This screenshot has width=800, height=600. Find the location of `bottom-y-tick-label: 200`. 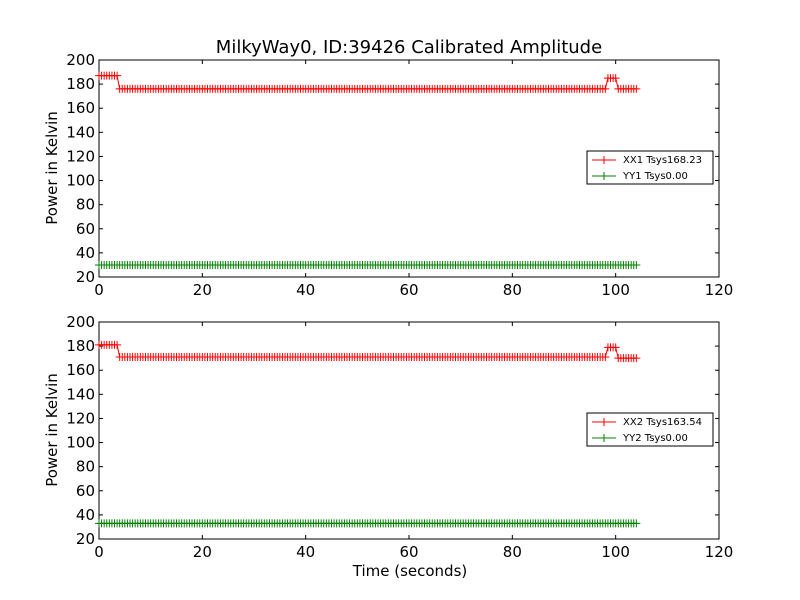

bottom-y-tick-label: 200 is located at coordinates (80, 322).